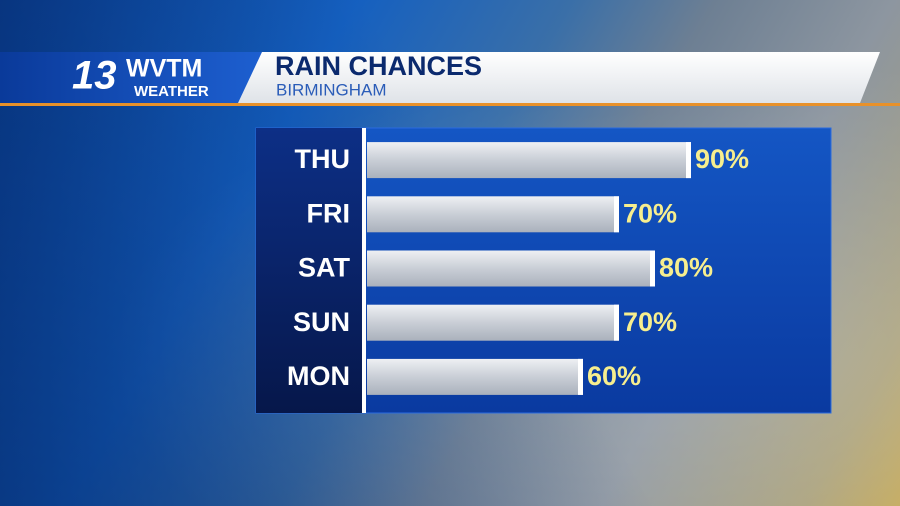 This screenshot has height=506, width=900. What do you see at coordinates (321, 322) in the screenshot?
I see `category-label: SUN` at bounding box center [321, 322].